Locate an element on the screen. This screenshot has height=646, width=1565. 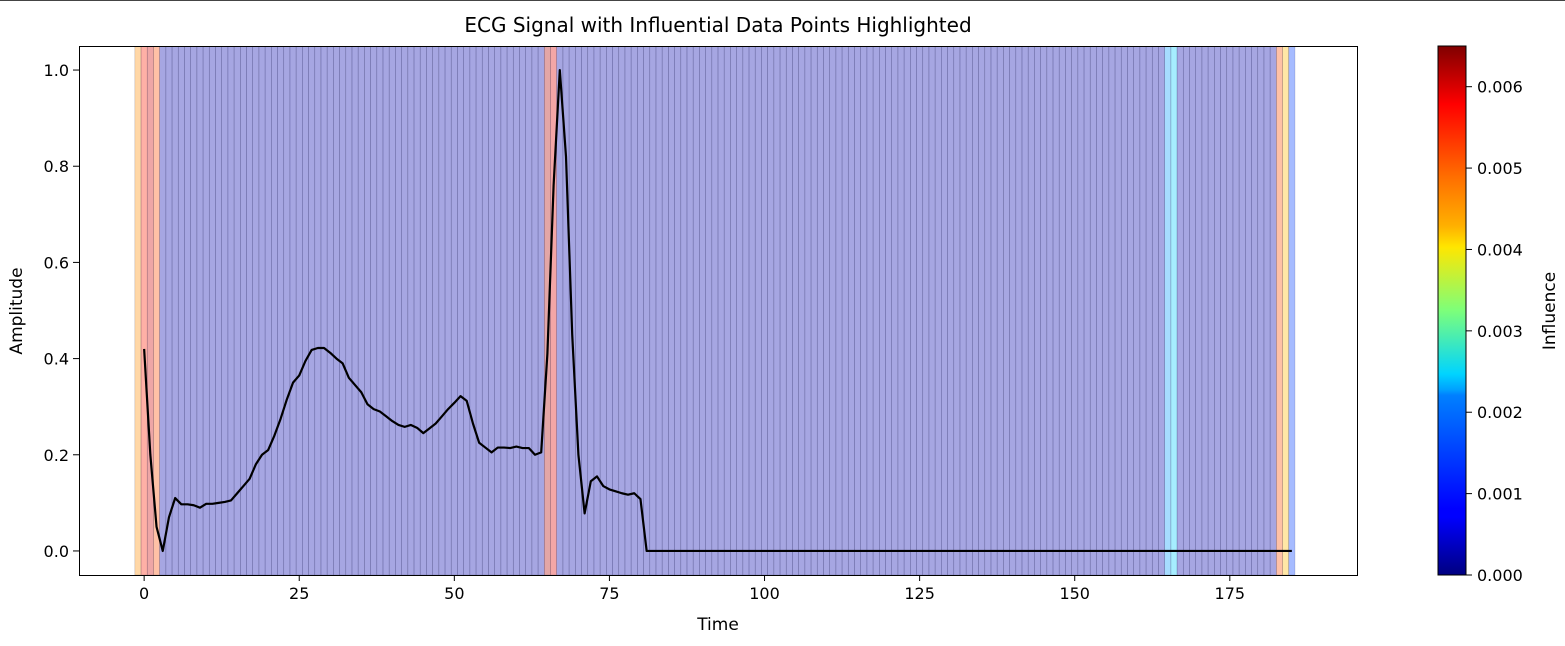
x-axis-label: Time is located at coordinates (717, 625).